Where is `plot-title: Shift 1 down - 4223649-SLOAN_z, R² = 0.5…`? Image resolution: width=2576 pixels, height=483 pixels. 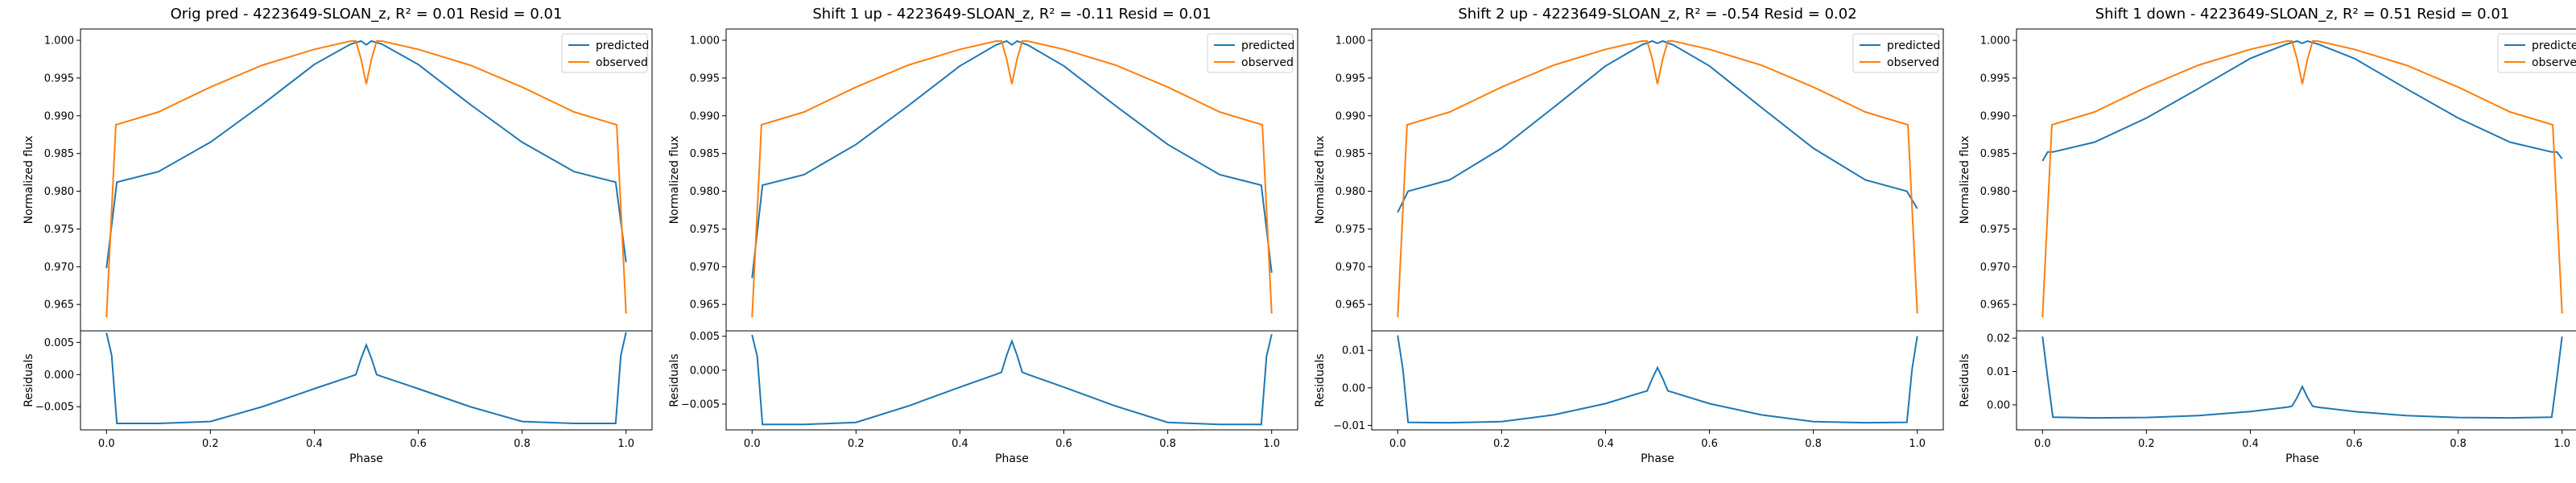
plot-title: Shift 1 down - 4223649-SLOAN_z, R² = 0.5… is located at coordinates (2302, 14).